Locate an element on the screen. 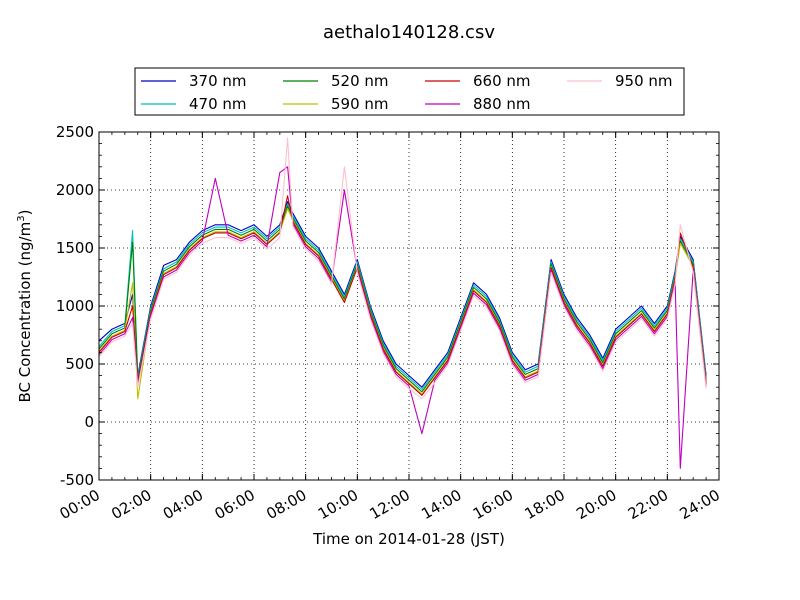 The width and height of the screenshot is (800, 600). chart-title: aethalo140128.csv is located at coordinates (409, 32).